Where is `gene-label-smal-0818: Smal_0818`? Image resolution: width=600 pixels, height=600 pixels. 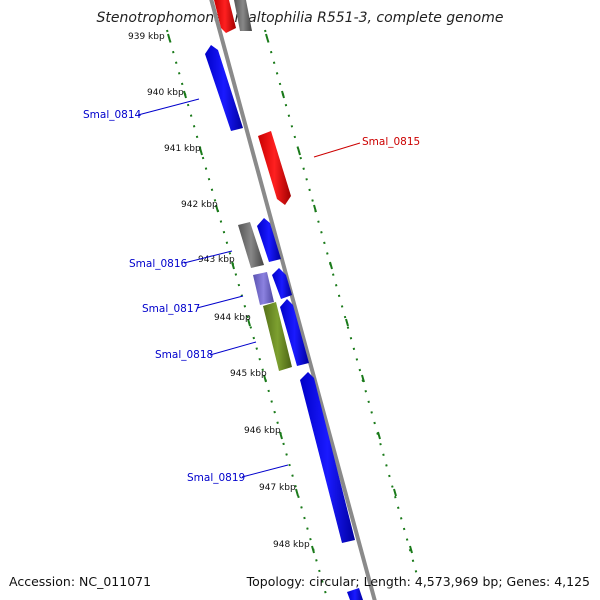 gene-label-smal-0818: Smal_0818 is located at coordinates (184, 355).